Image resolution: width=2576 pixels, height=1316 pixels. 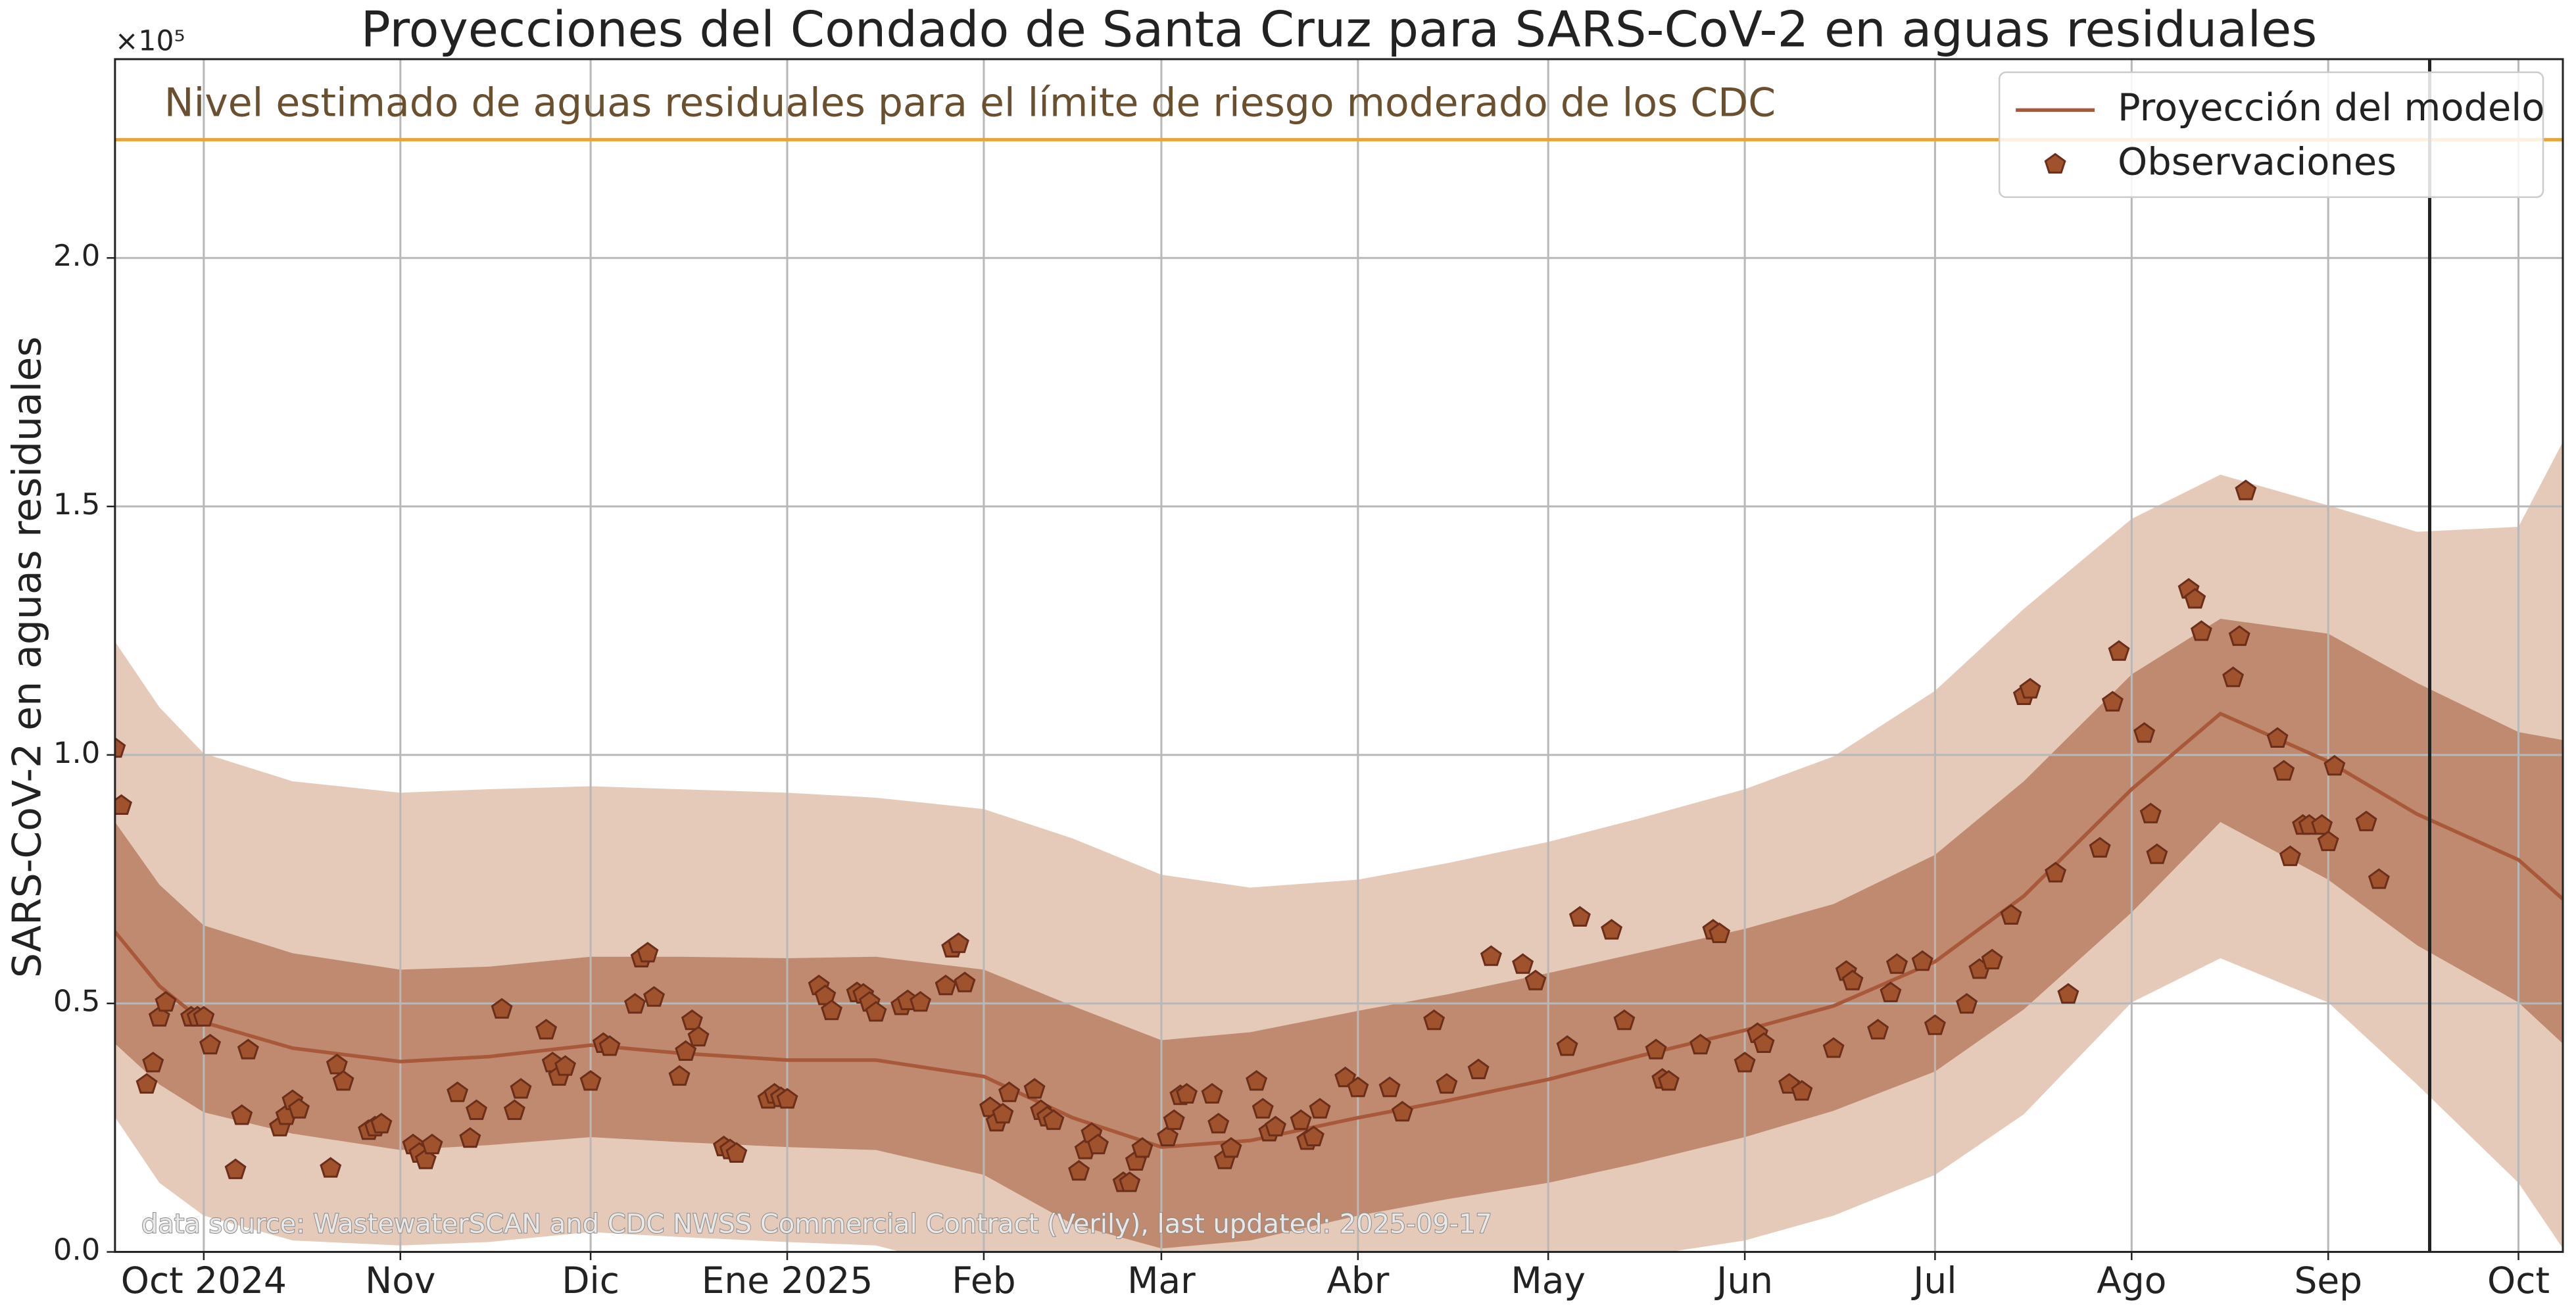 What do you see at coordinates (1743, 1280) in the screenshot?
I see `x-tick-label: Jun` at bounding box center [1743, 1280].